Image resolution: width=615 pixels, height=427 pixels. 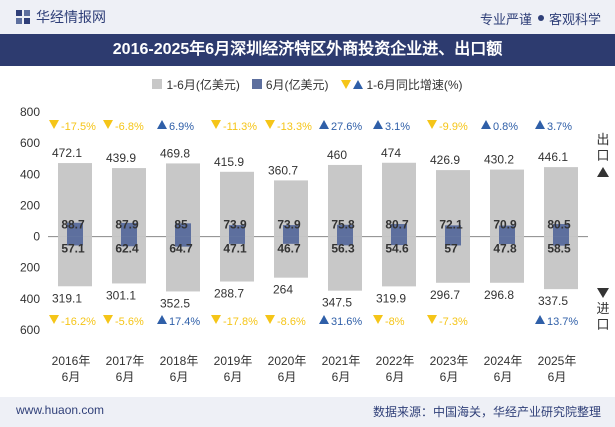 What do you see at coordinates (503, 361) in the screenshot?
I see `x-tick-label: 2024年` at bounding box center [503, 361].